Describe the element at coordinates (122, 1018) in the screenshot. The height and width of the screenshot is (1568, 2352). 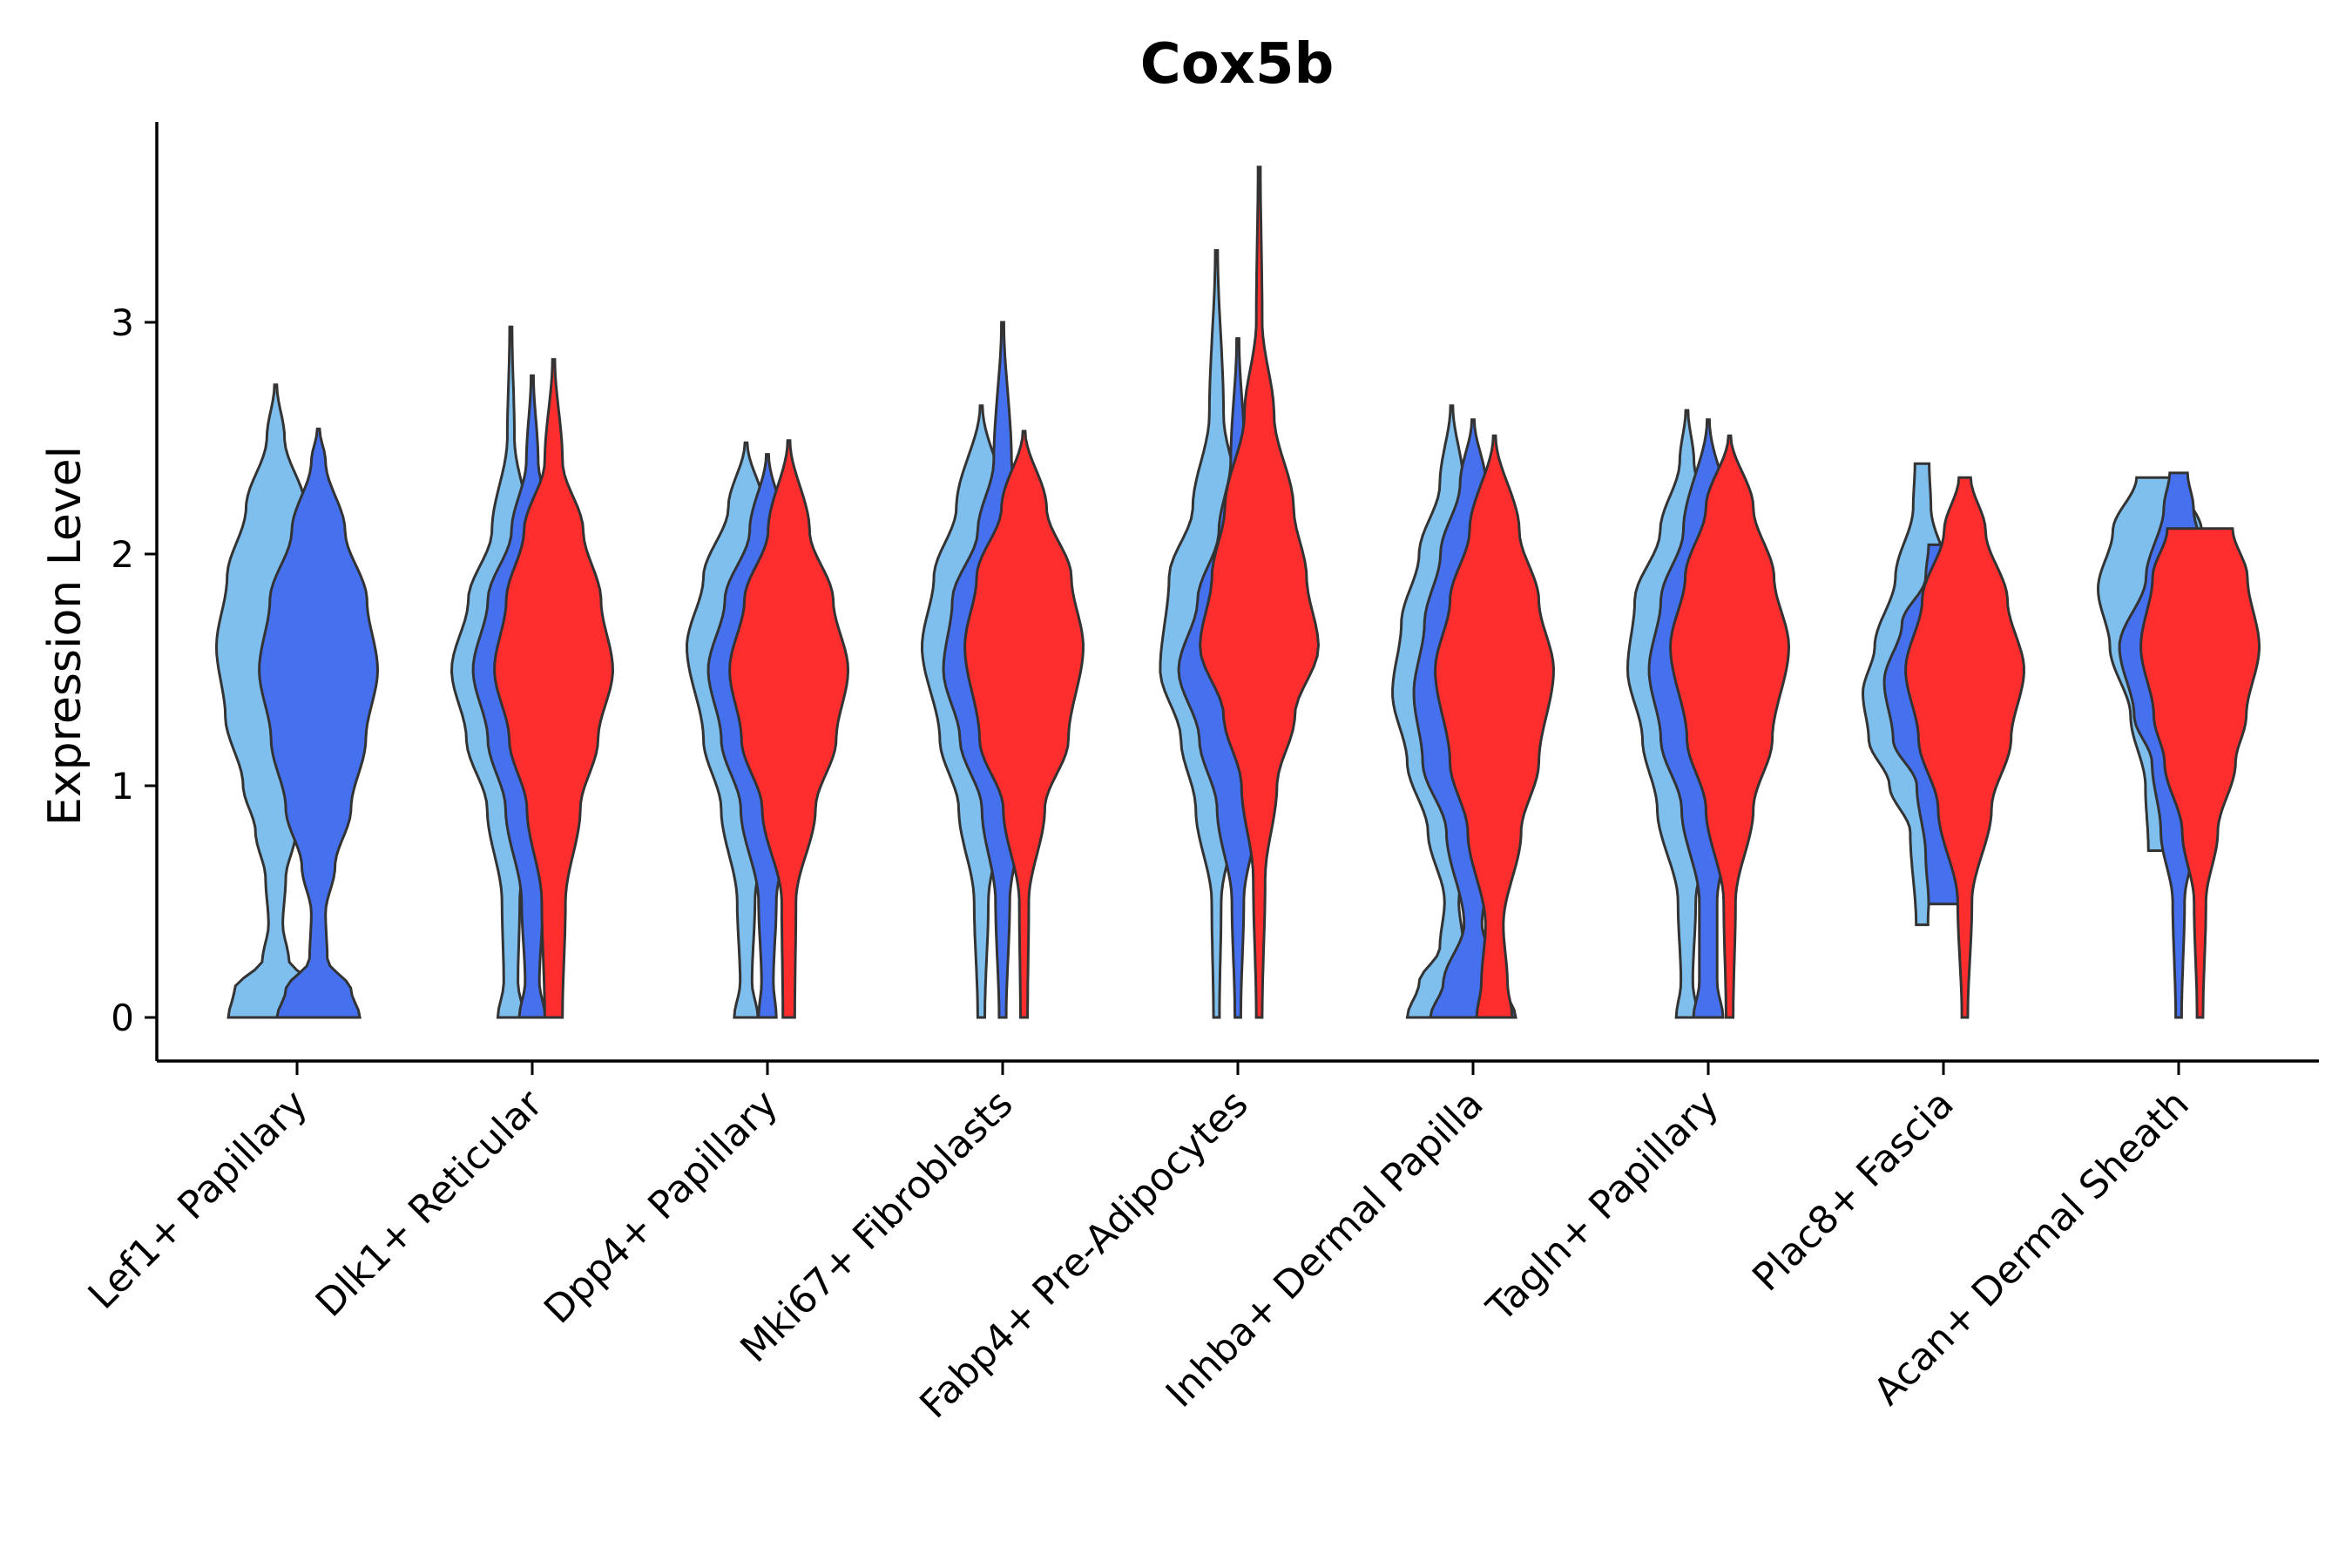
I see `y-tick-label: 0` at that location.